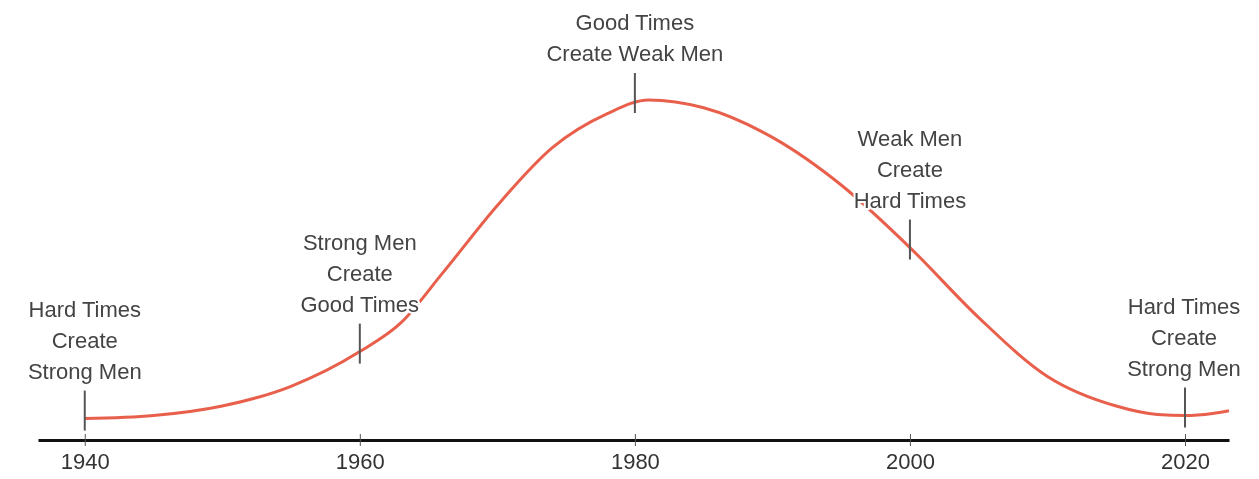 This screenshot has width=1259, height=479. Describe the element at coordinates (85, 461) in the screenshot. I see `x-tick-label: 1940` at that location.